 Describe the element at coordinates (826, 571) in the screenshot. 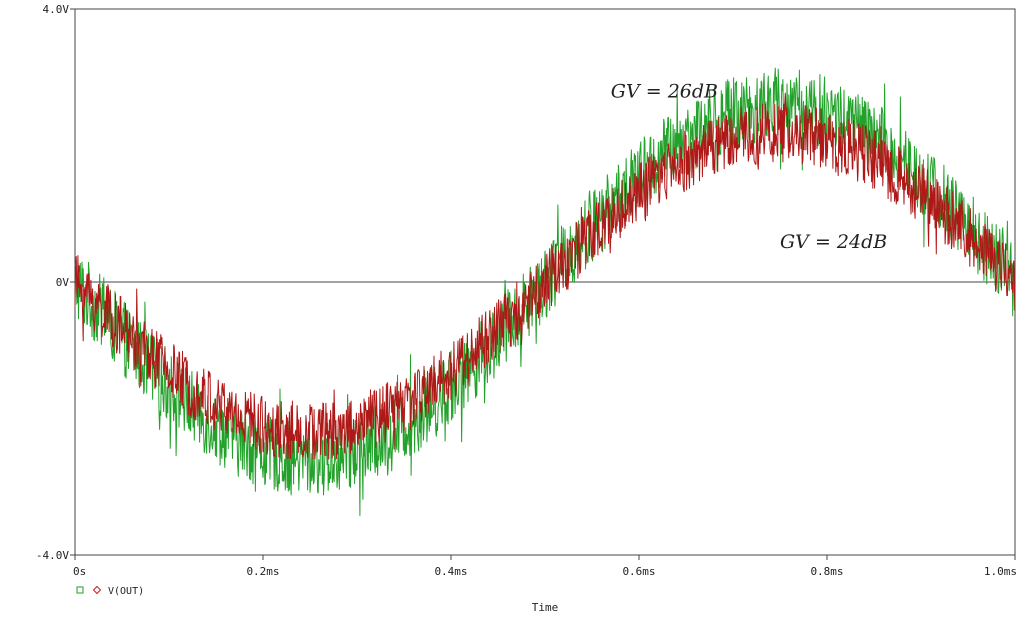

I see `x-tick-label: 0.8ms` at that location.